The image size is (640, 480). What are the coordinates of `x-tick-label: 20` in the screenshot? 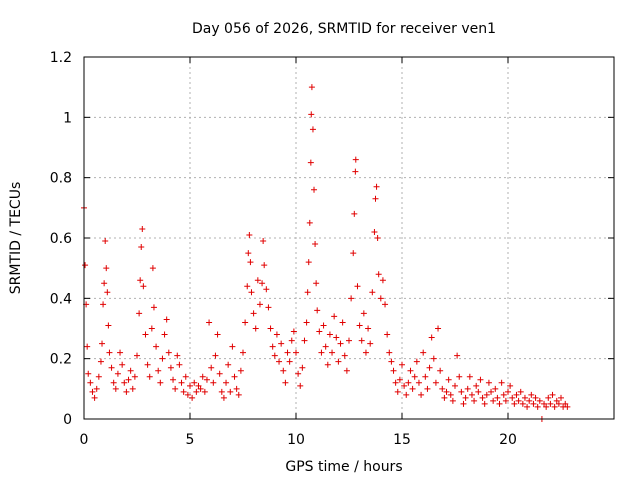 It's located at (508, 440).